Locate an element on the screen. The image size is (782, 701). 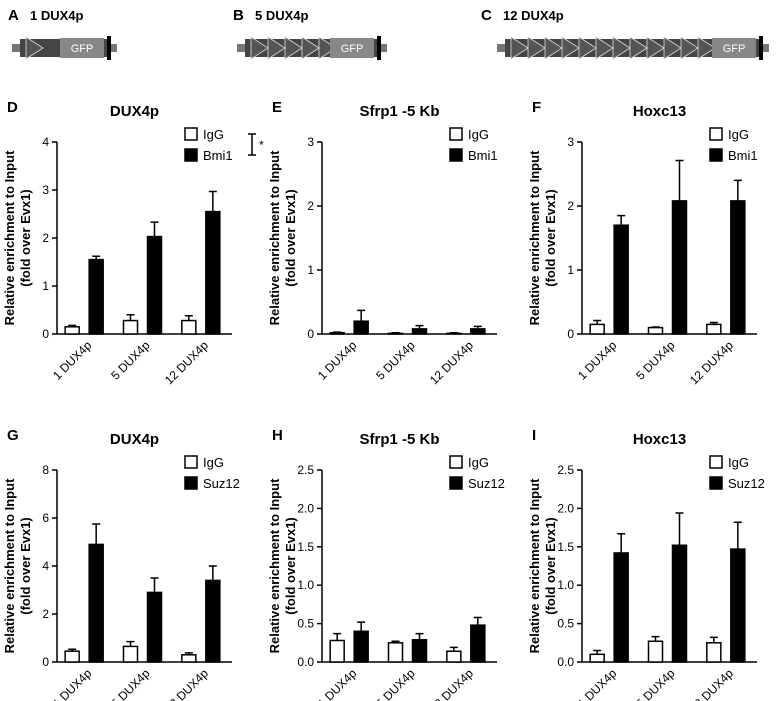
panel-letter: G is located at coordinates (13, 435).